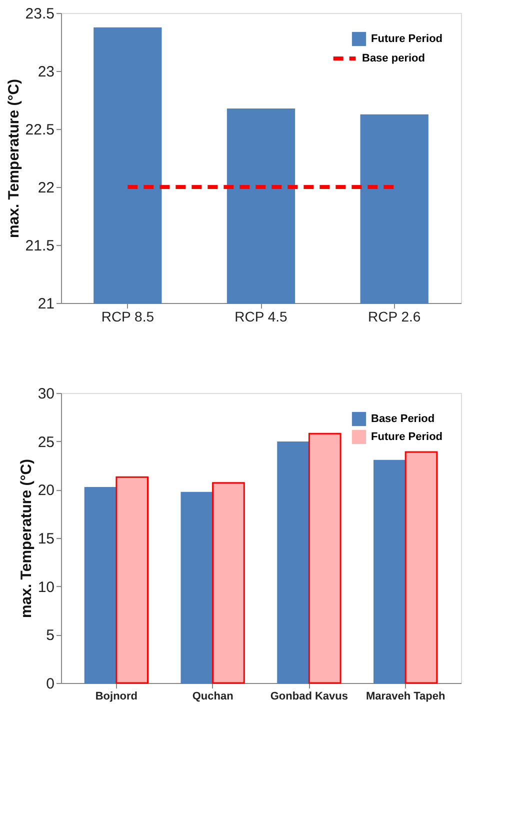 This screenshot has width=531, height=829. What do you see at coordinates (309, 696) in the screenshot?
I see `x-tick-label: Gonbad Kavus` at bounding box center [309, 696].